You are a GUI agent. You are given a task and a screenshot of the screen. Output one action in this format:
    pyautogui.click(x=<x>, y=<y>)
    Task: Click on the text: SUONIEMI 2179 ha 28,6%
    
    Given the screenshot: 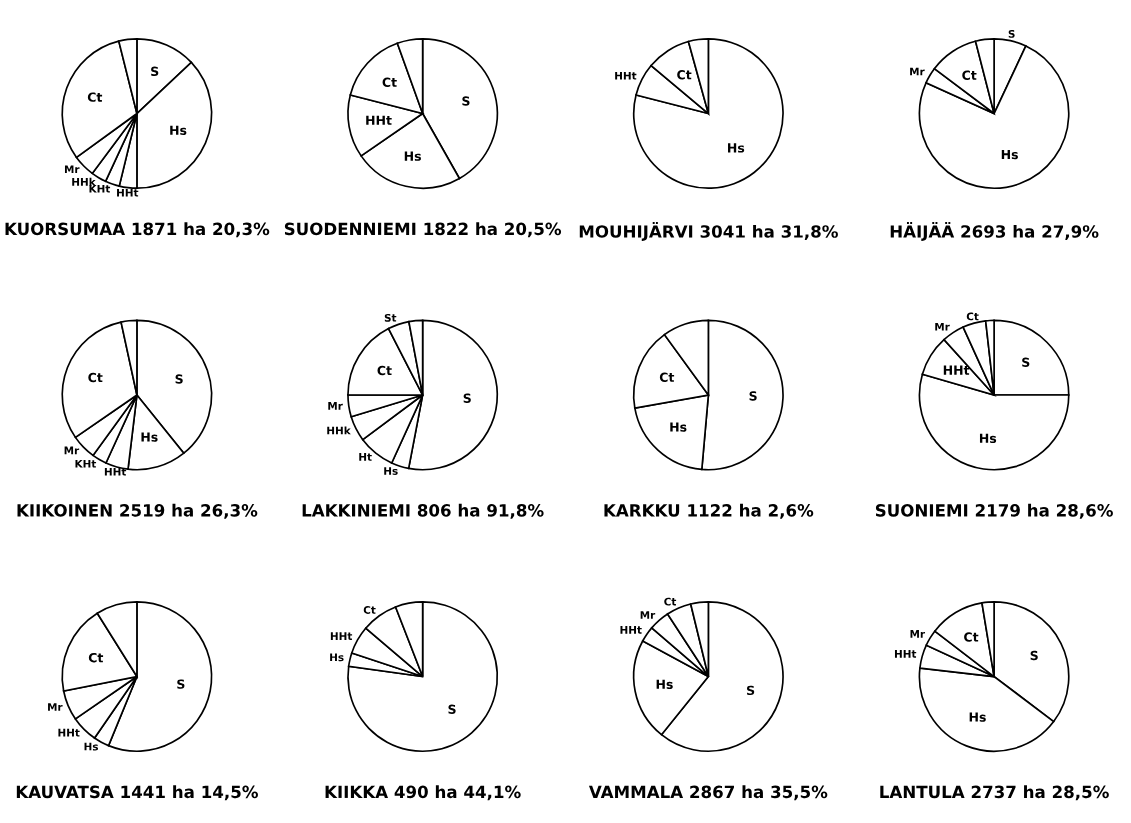 What is the action you would take?
    pyautogui.click(x=994, y=511)
    